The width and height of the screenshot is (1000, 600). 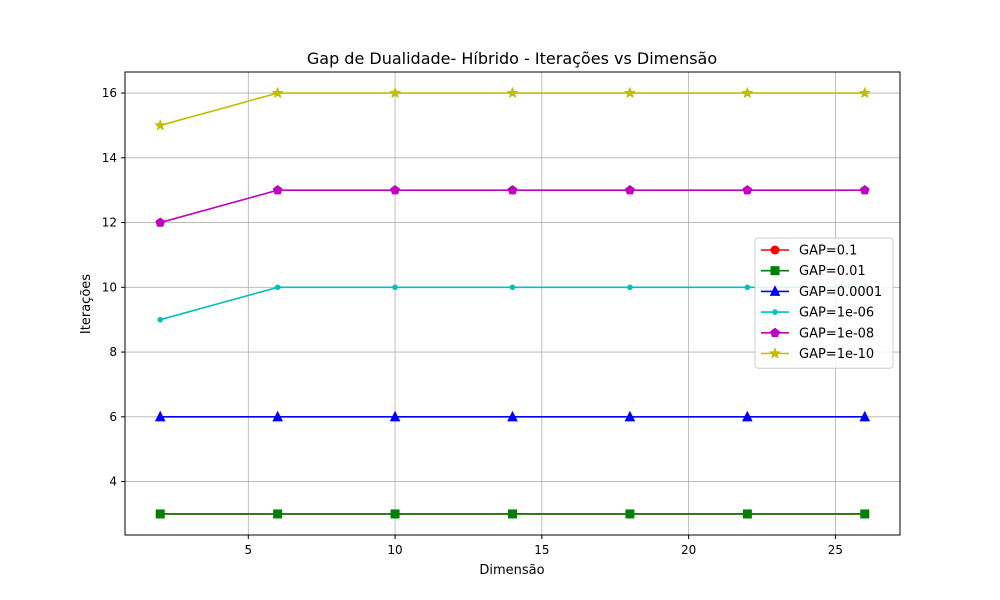 What do you see at coordinates (511, 570) in the screenshot?
I see `x-axis-label: Dimensão` at bounding box center [511, 570].